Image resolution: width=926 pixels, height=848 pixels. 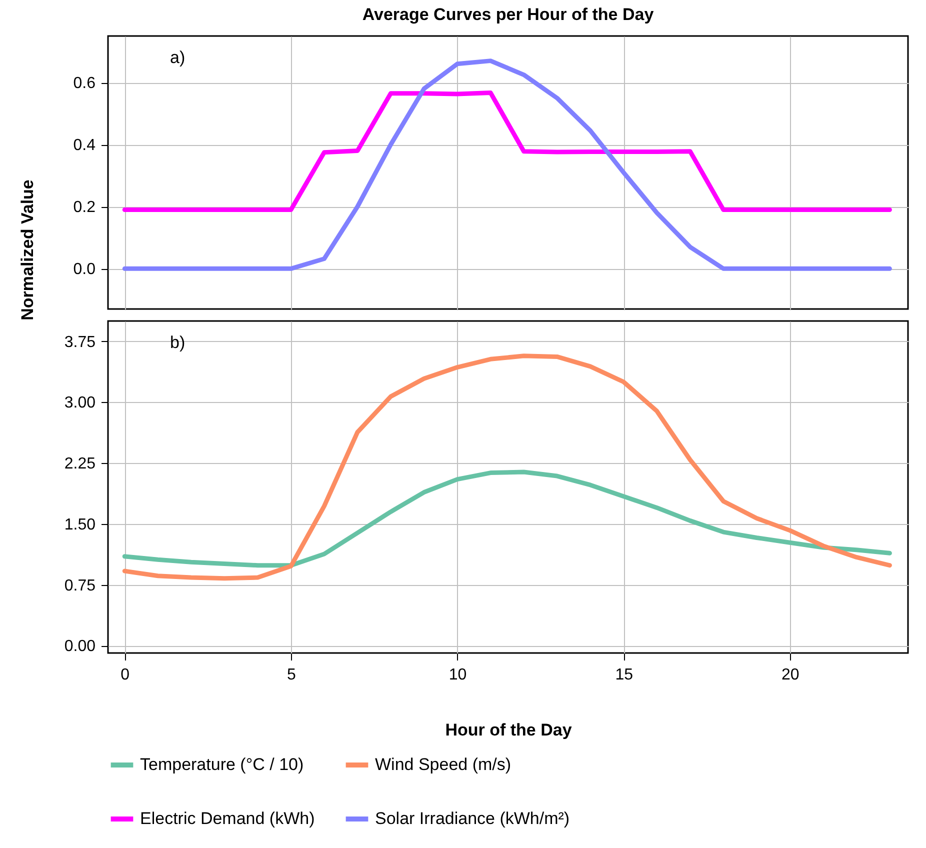 What do you see at coordinates (624, 675) in the screenshot?
I see `x-tick-label: 15` at bounding box center [624, 675].